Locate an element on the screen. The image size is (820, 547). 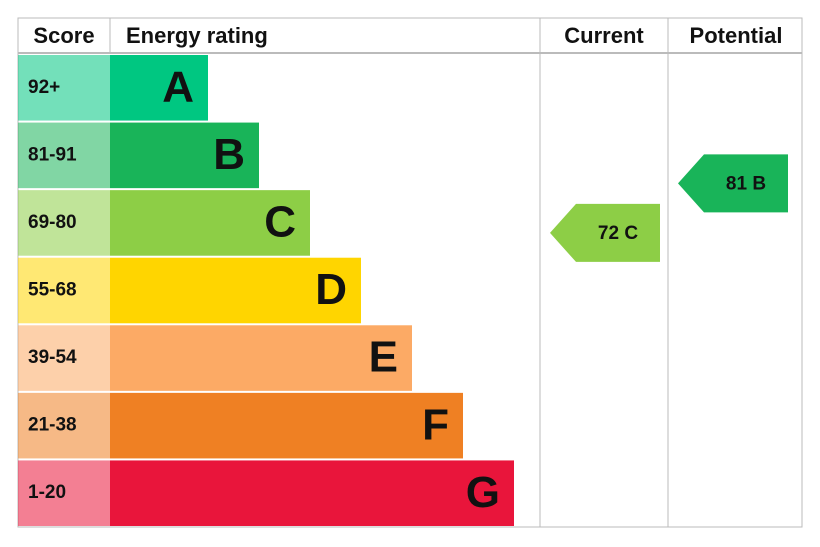
score-label: 81-91 is located at coordinates (52, 154).